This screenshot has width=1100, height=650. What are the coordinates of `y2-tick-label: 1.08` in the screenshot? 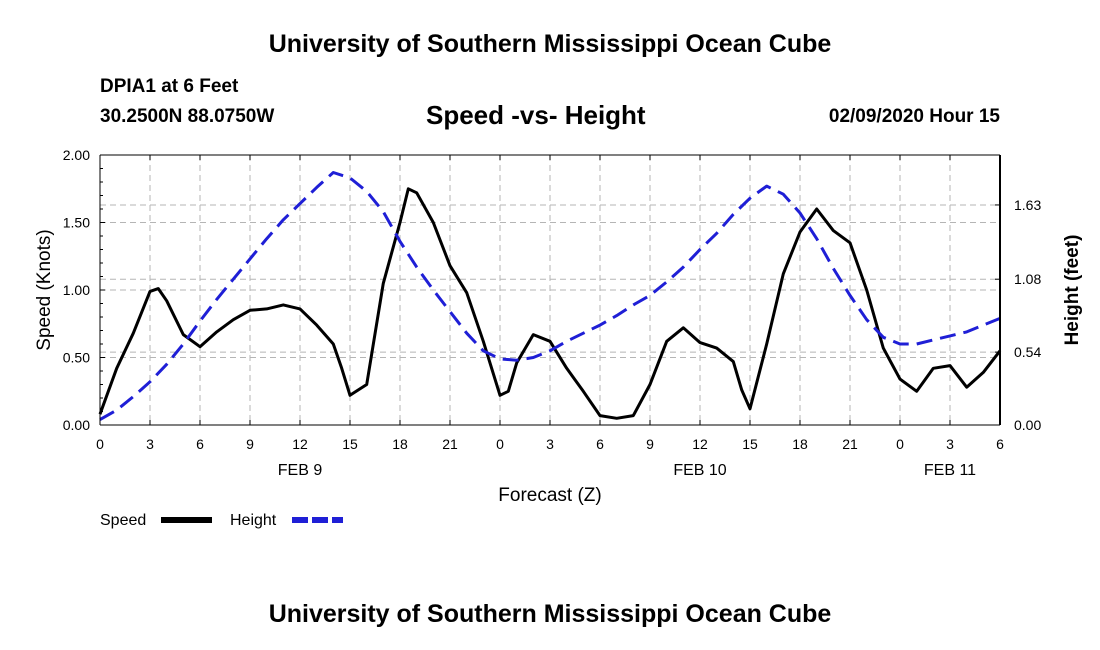 It's located at (1027, 279).